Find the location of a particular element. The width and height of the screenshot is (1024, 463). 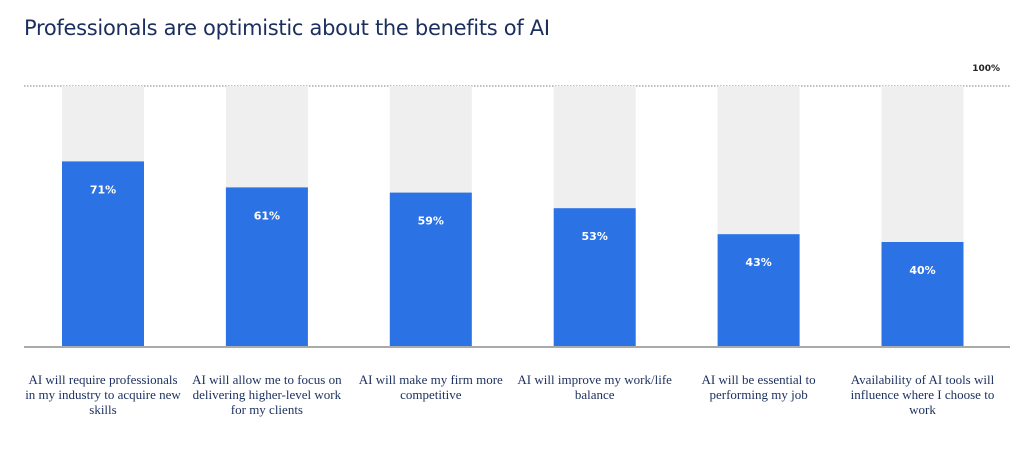

bar-value-label: 53% is located at coordinates (595, 236).